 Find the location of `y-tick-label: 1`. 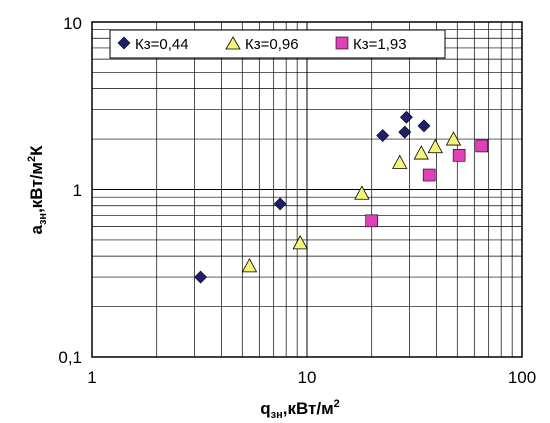

y-tick-label: 1 is located at coordinates (77, 190).